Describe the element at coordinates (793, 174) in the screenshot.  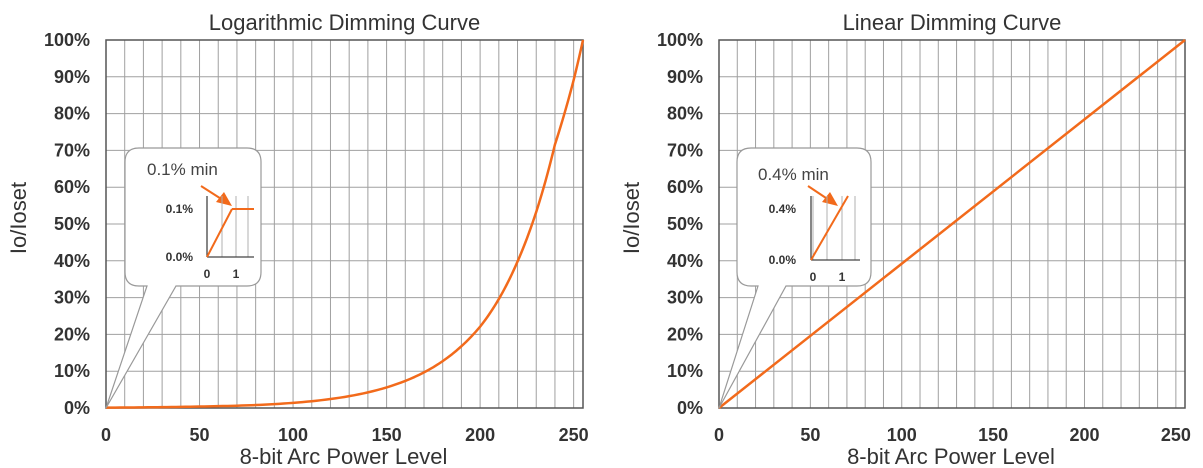
I see `callout-label: 0.4% min` at that location.